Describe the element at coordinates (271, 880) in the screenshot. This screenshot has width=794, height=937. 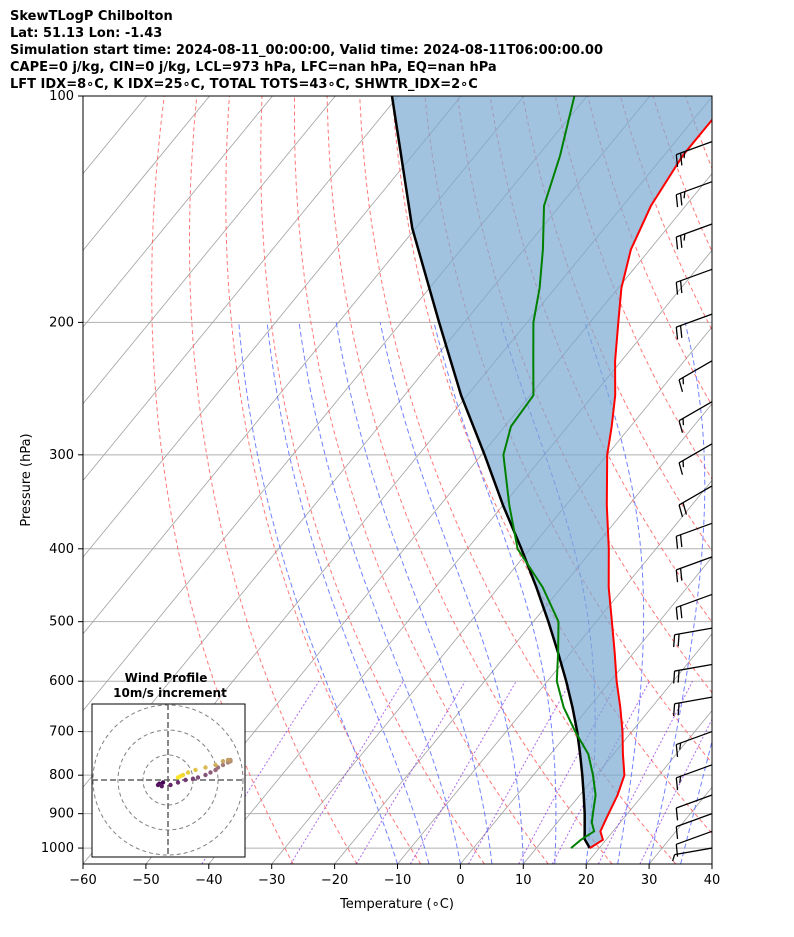
I see `x-tick-label: −30` at that location.